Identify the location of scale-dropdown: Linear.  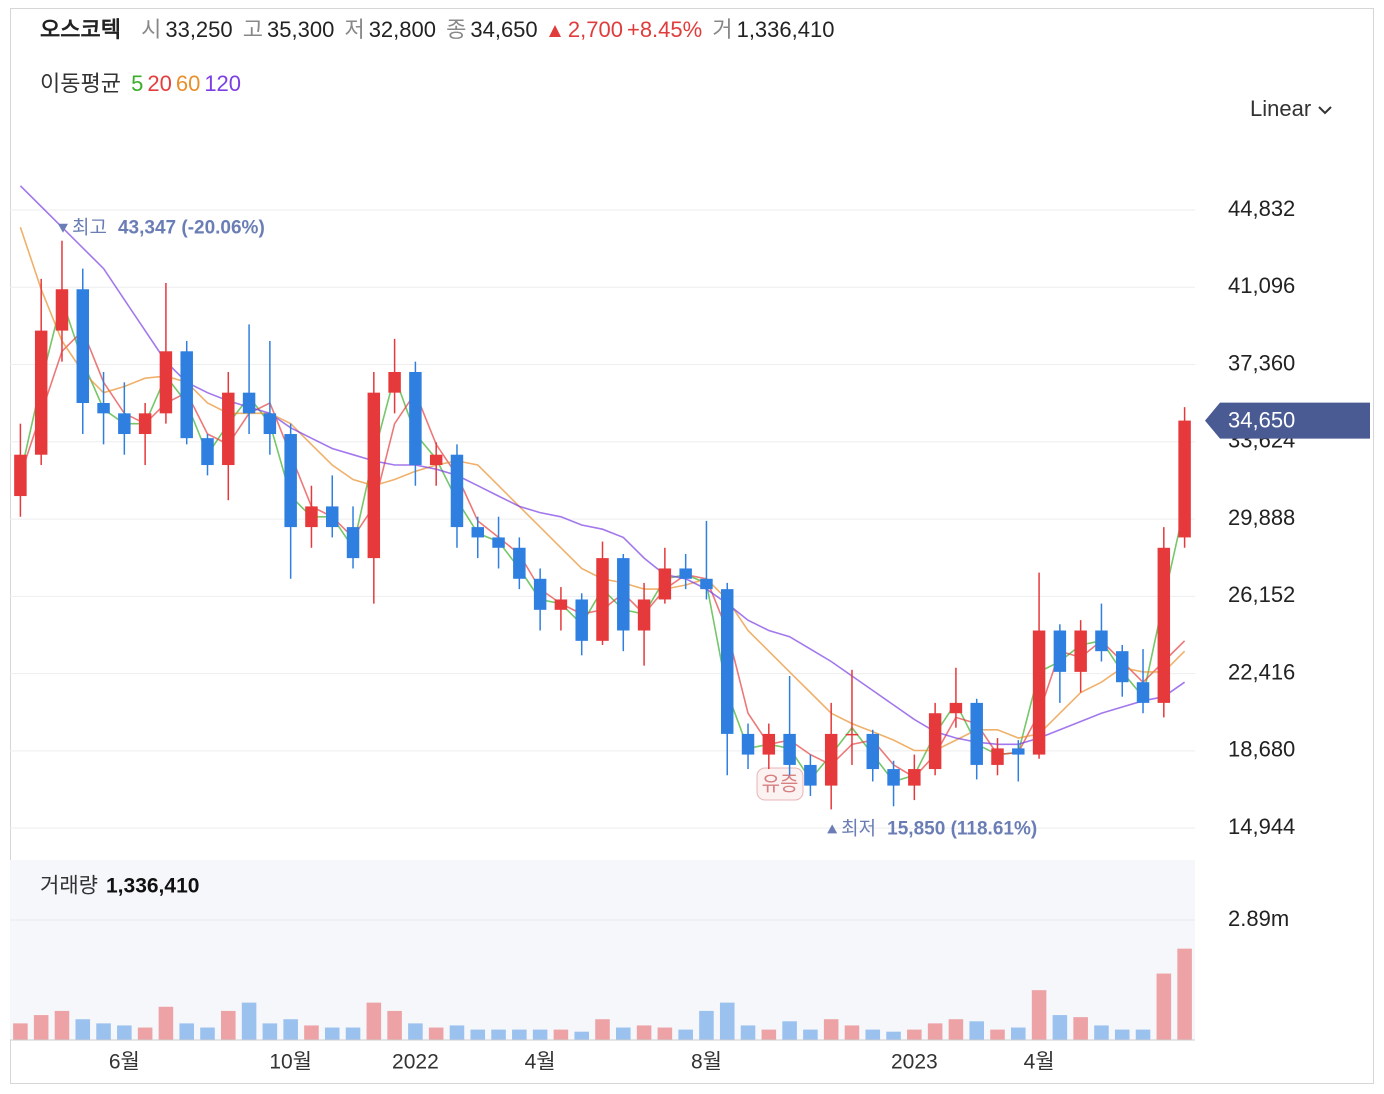
(1291, 109).